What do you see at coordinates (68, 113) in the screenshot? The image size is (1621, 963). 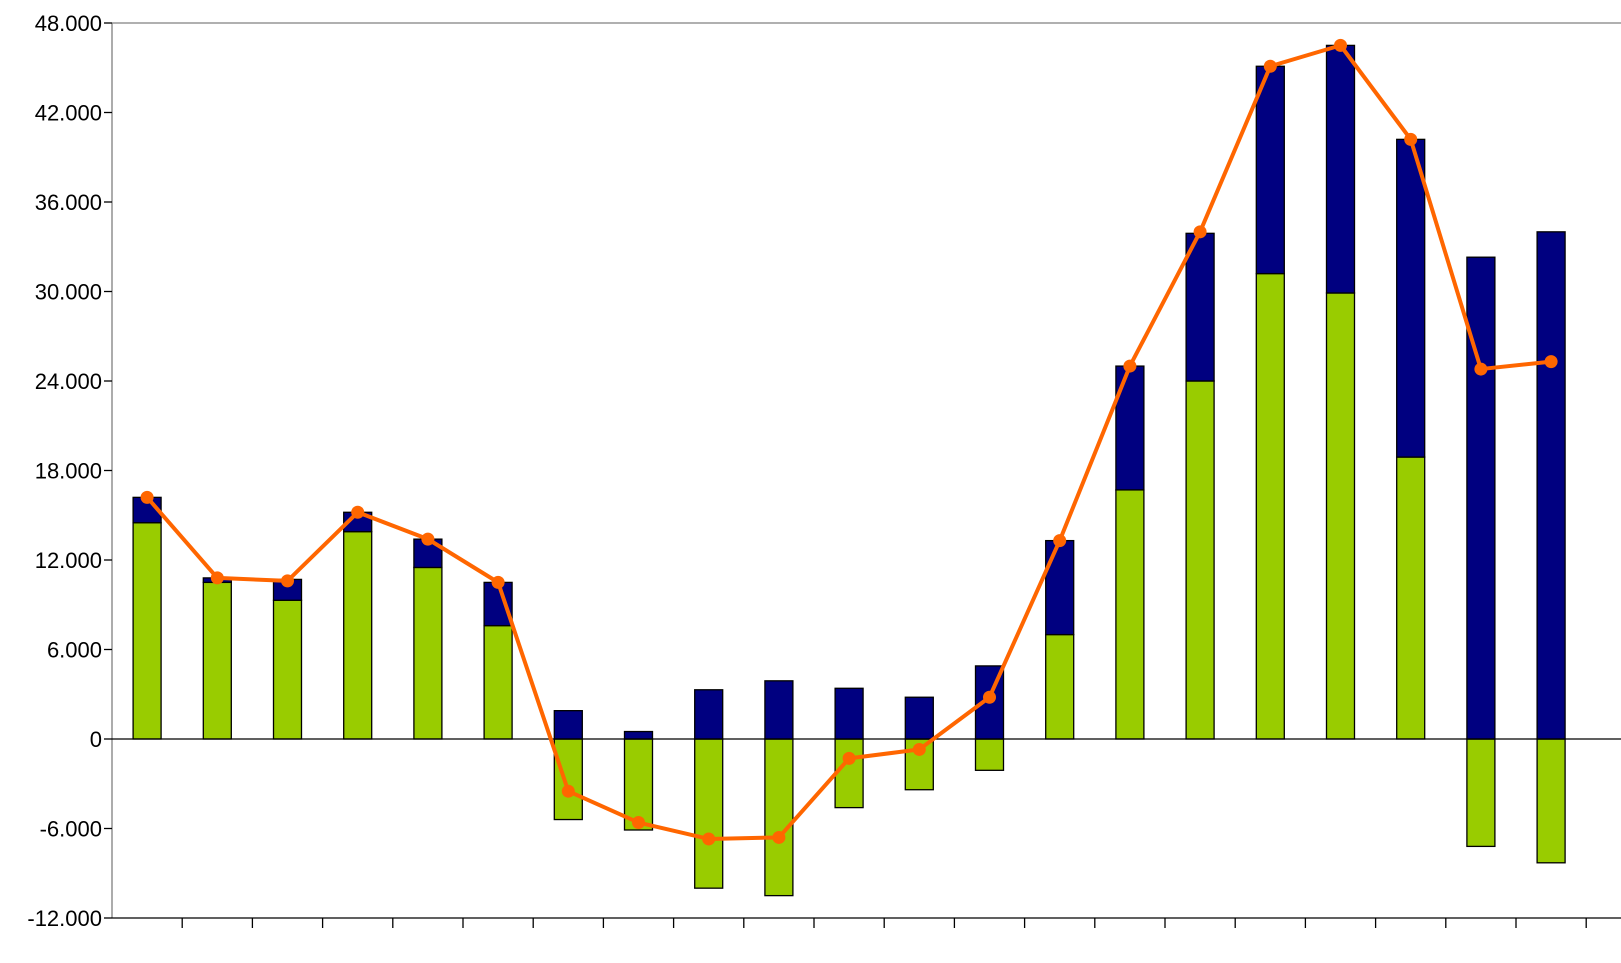 I see `y-tick-label: 42.000` at bounding box center [68, 113].